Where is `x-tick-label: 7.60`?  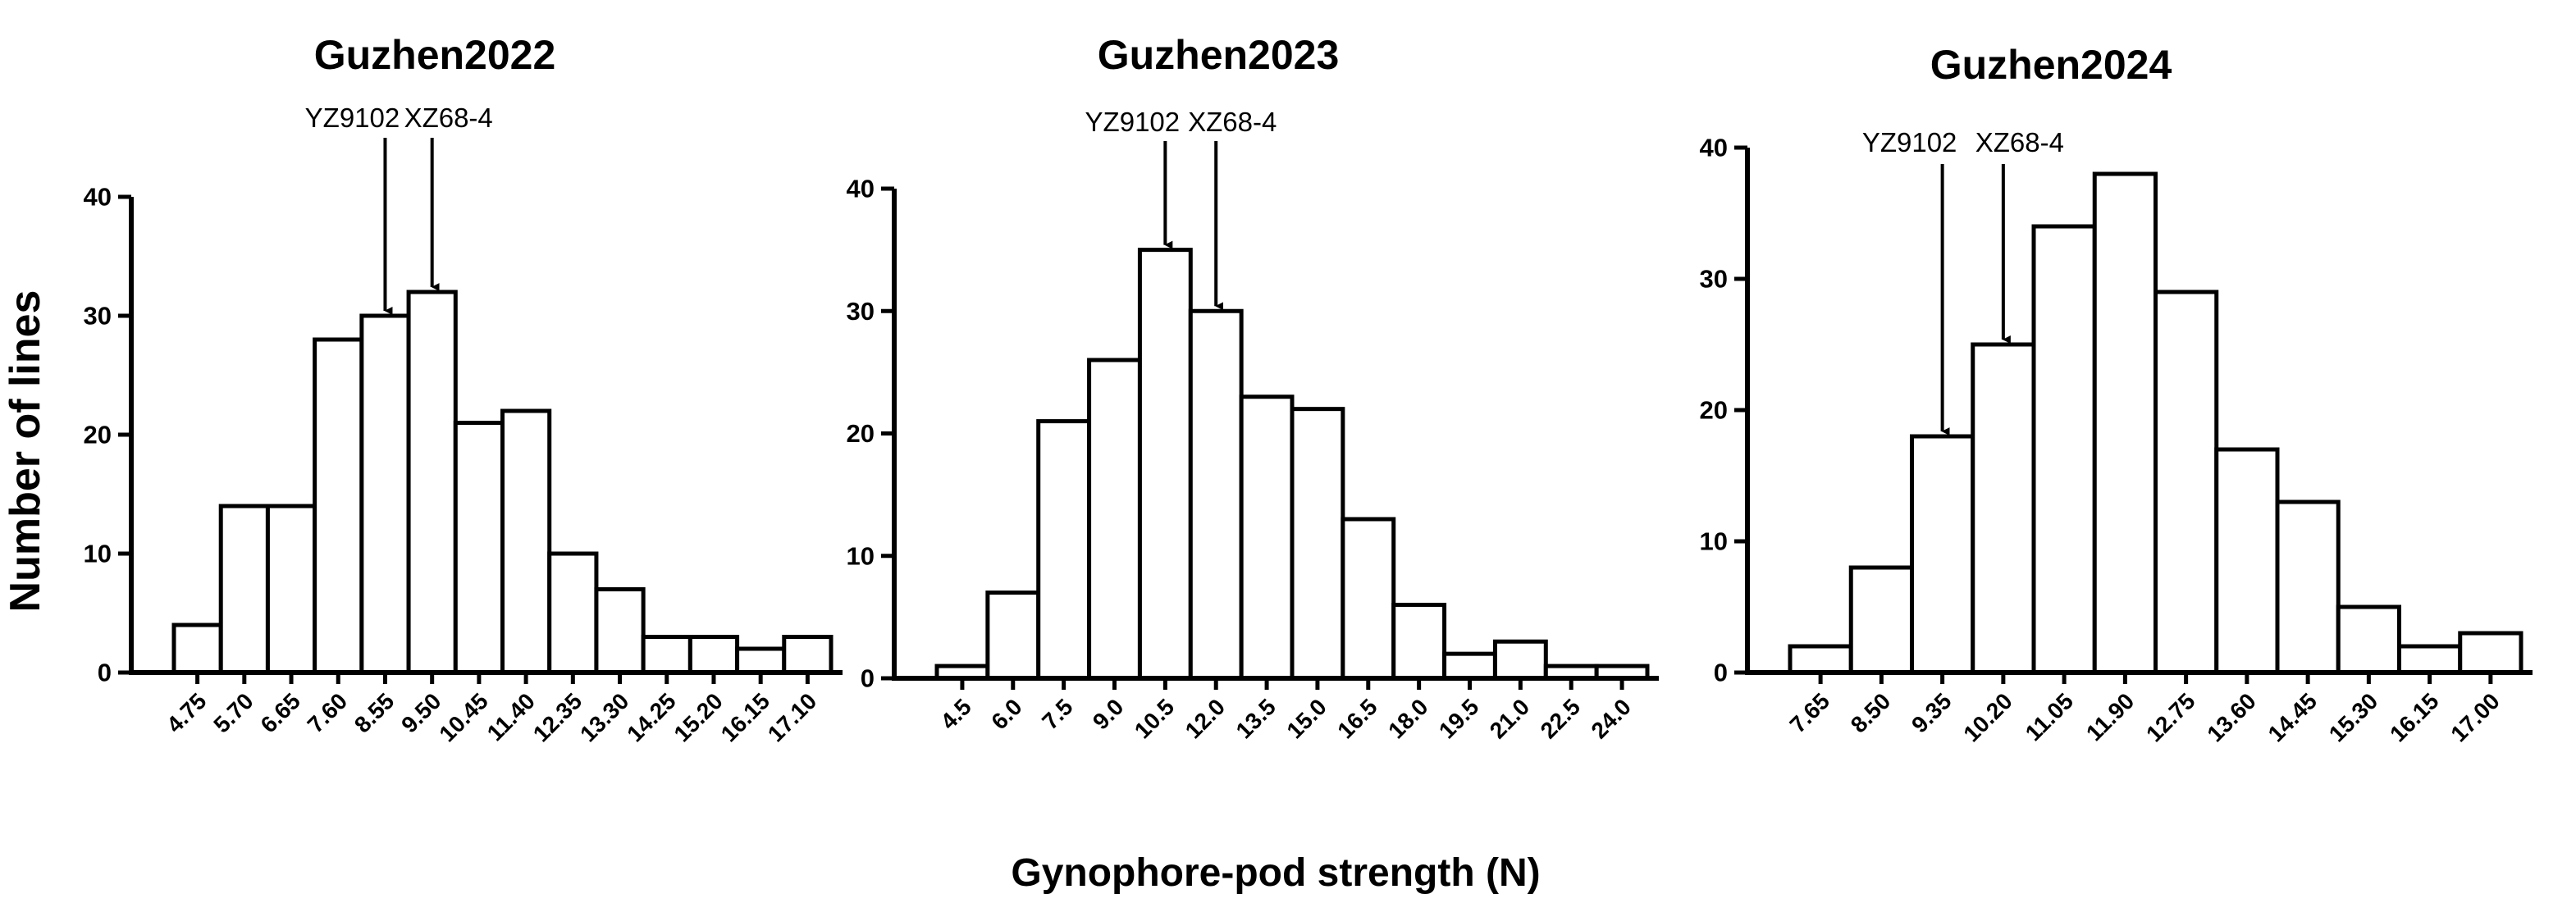
x-tick-label: 7.60 is located at coordinates (327, 713).